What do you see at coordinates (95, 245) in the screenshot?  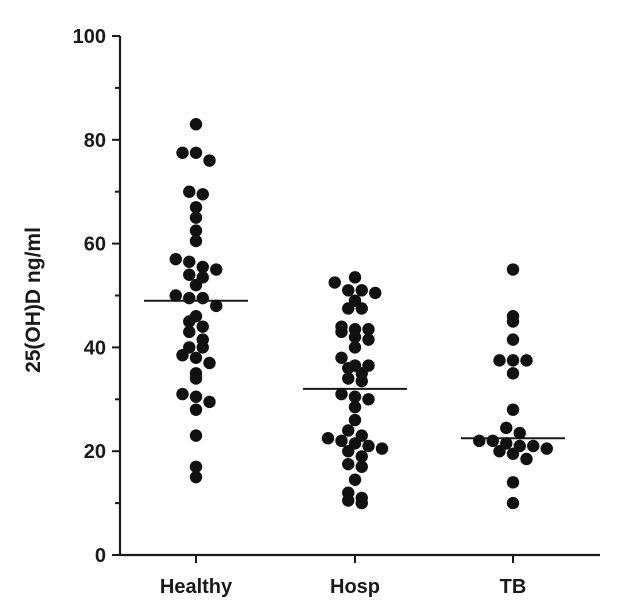 I see `y-tick-label: 60` at bounding box center [95, 245].